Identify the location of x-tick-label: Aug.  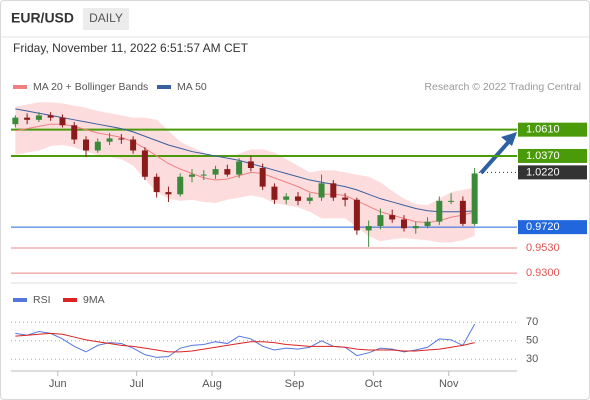
(212, 384).